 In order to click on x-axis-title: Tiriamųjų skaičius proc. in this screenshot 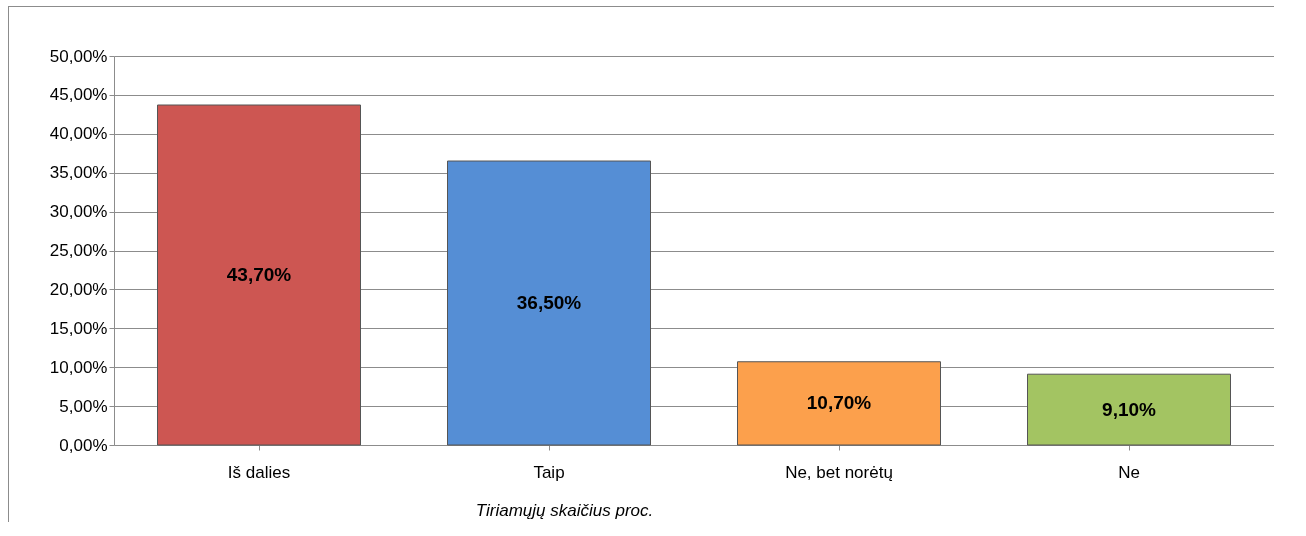, I will do `click(564, 510)`.